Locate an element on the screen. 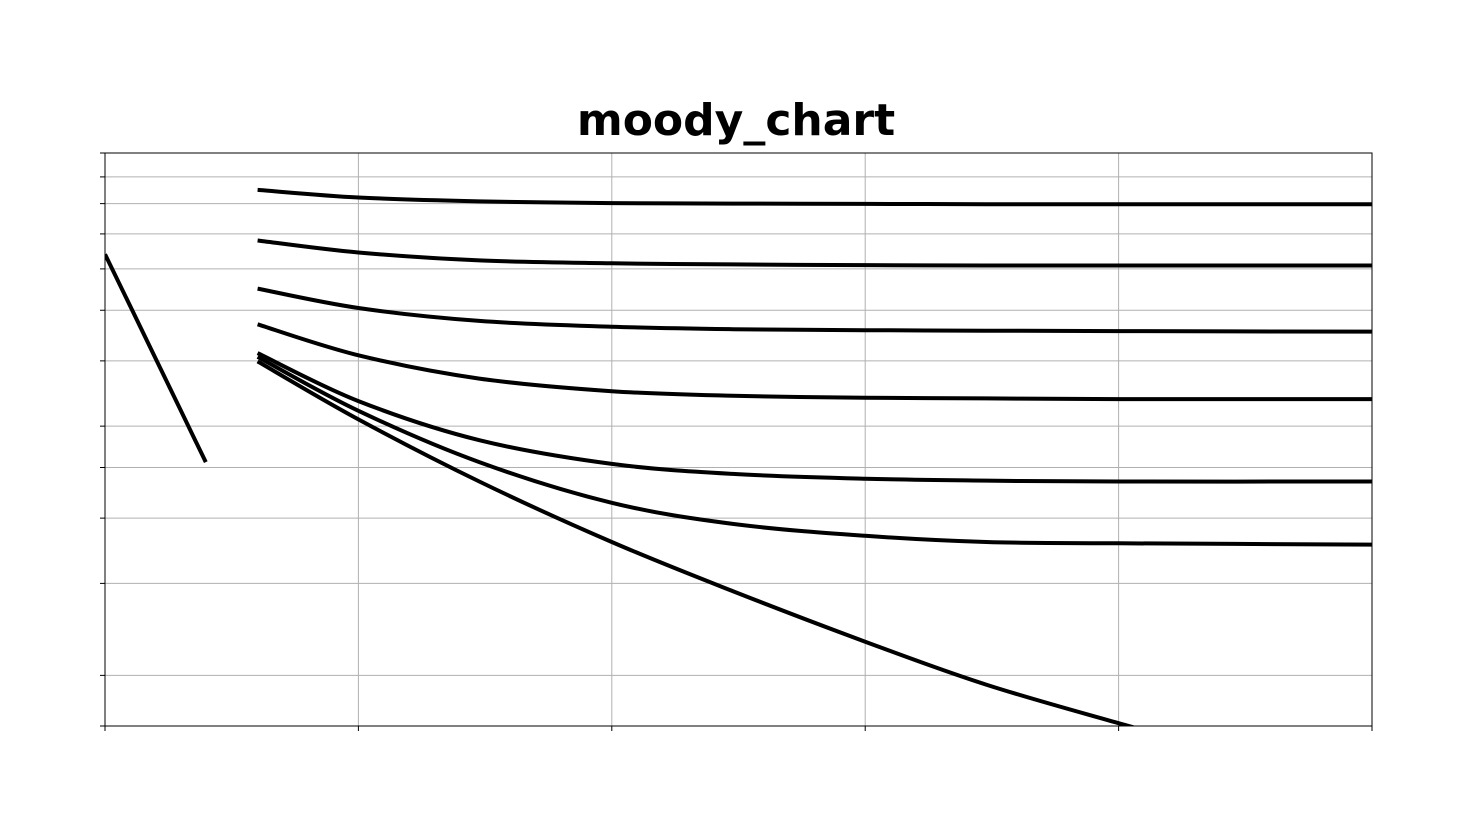 This screenshot has height=831, width=1471. chart-title: moody_chart is located at coordinates (736, 120).